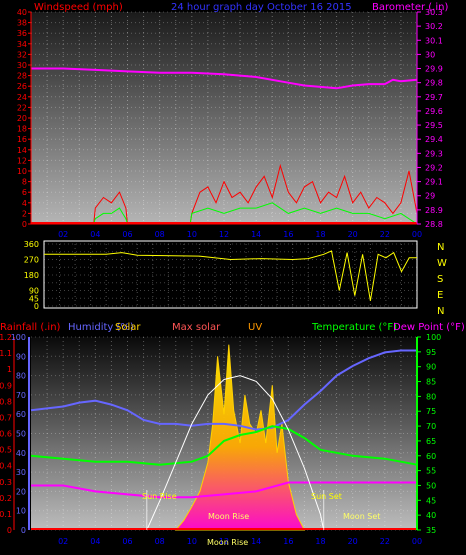 The image size is (466, 555). I want to click on rain-y-tick: 0.4, so click(6, 466).